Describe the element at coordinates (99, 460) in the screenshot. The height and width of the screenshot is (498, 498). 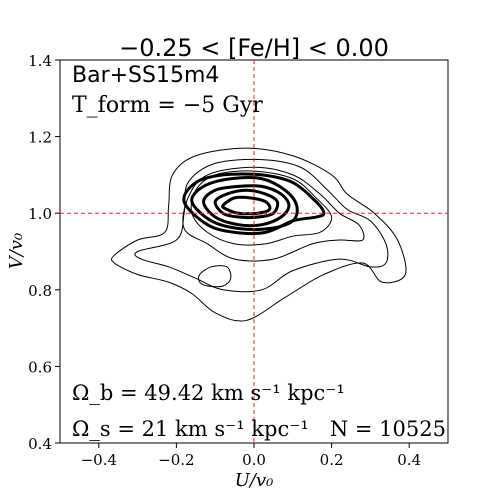
I see `x-tick-label: −0.4` at that location.